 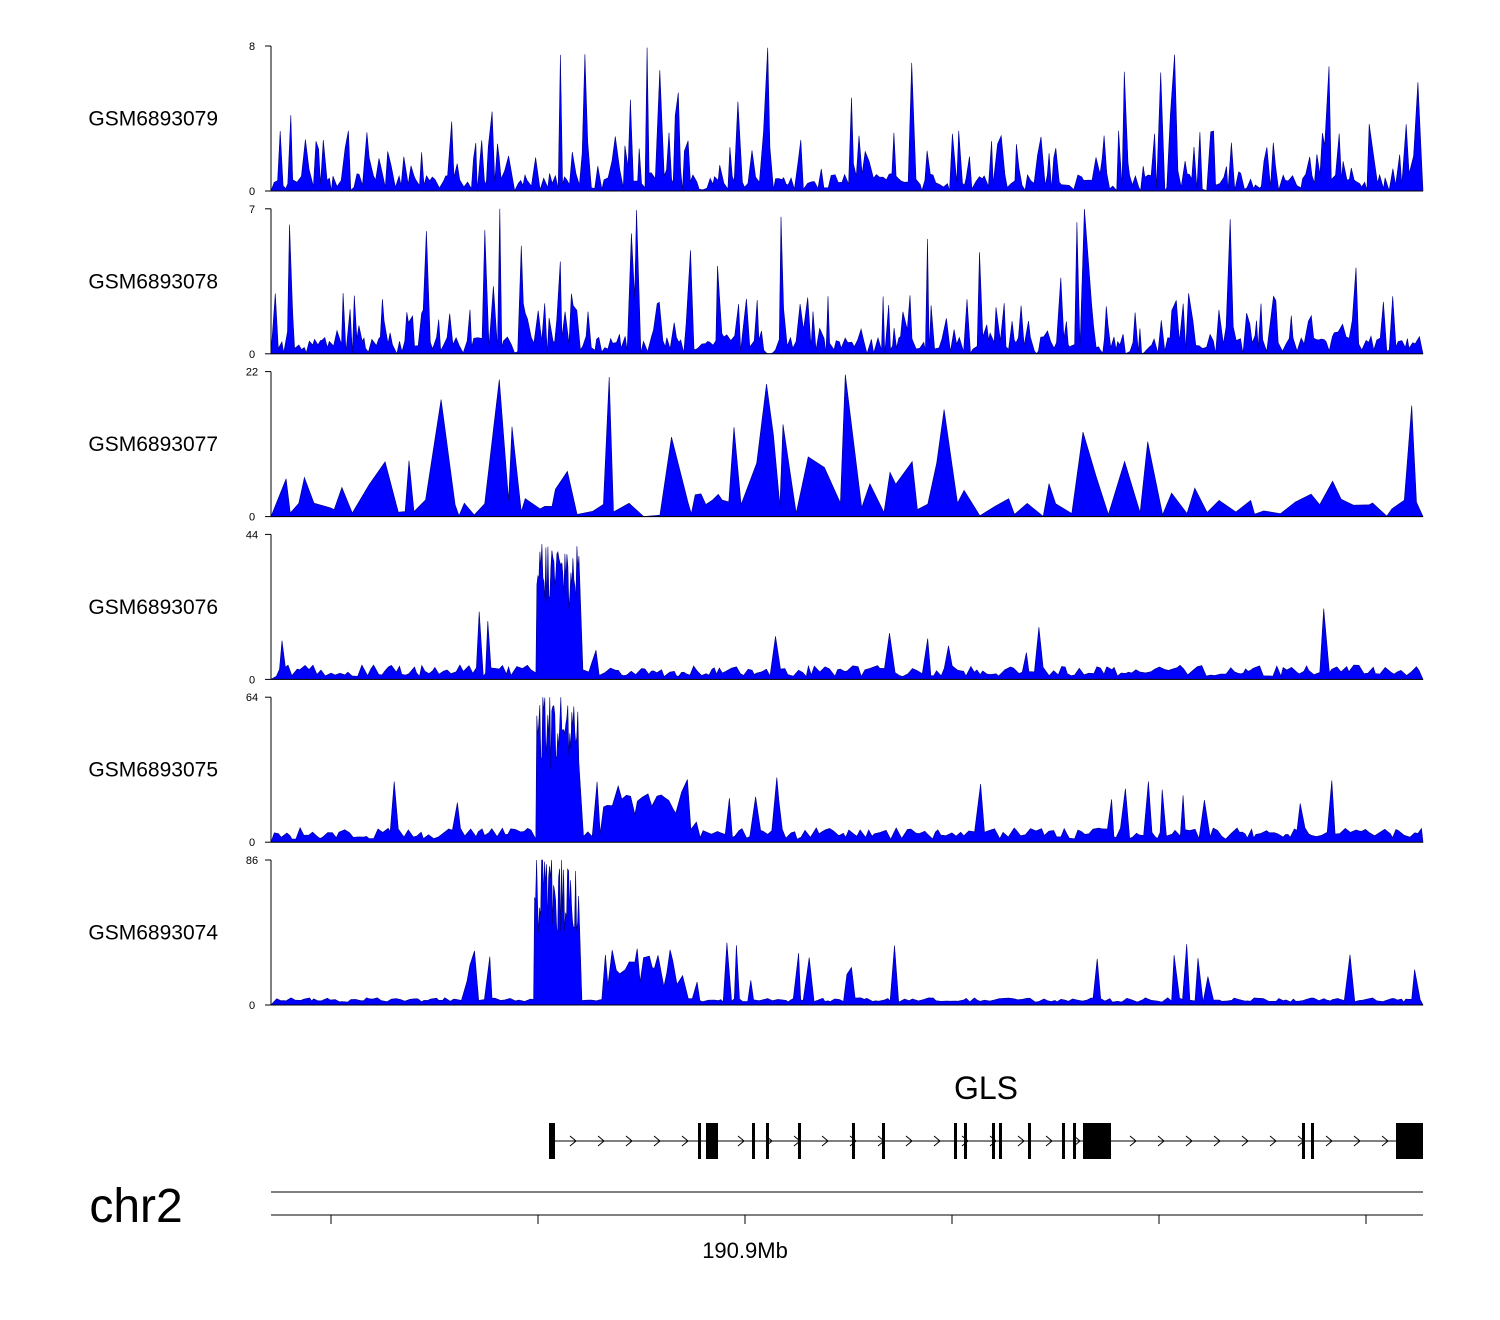 What do you see at coordinates (756, 1221) in the screenshot?
I see `genome-axis: chr2 190.9Mb` at bounding box center [756, 1221].